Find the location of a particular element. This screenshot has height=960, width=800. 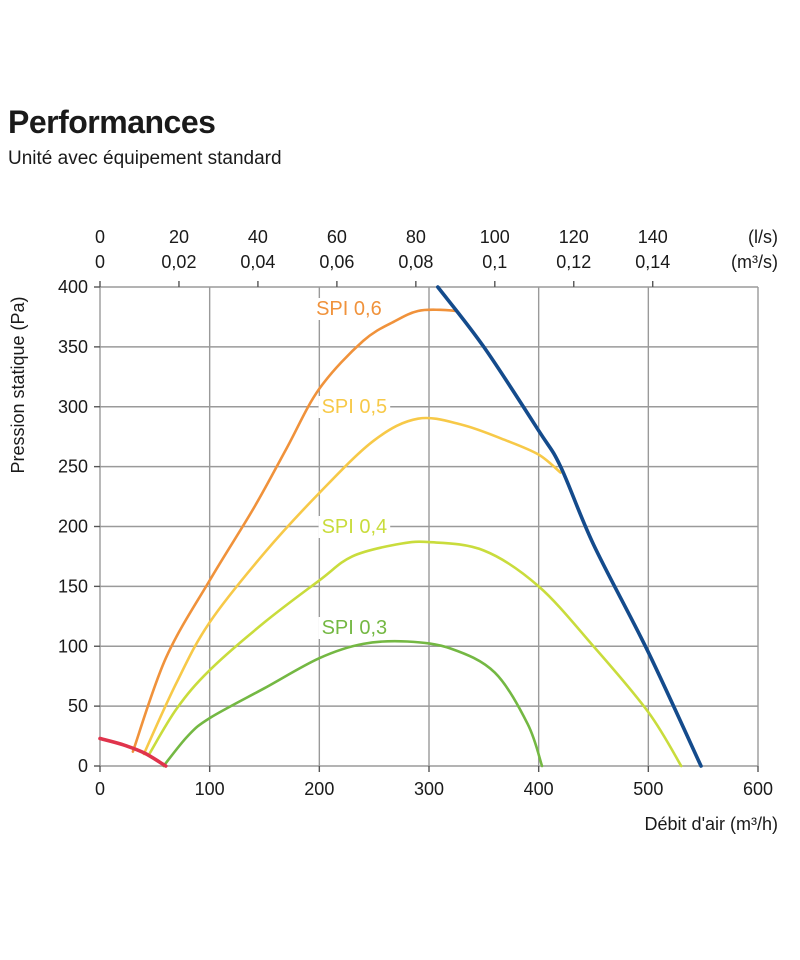

x-tick-label: 600 is located at coordinates (758, 789).